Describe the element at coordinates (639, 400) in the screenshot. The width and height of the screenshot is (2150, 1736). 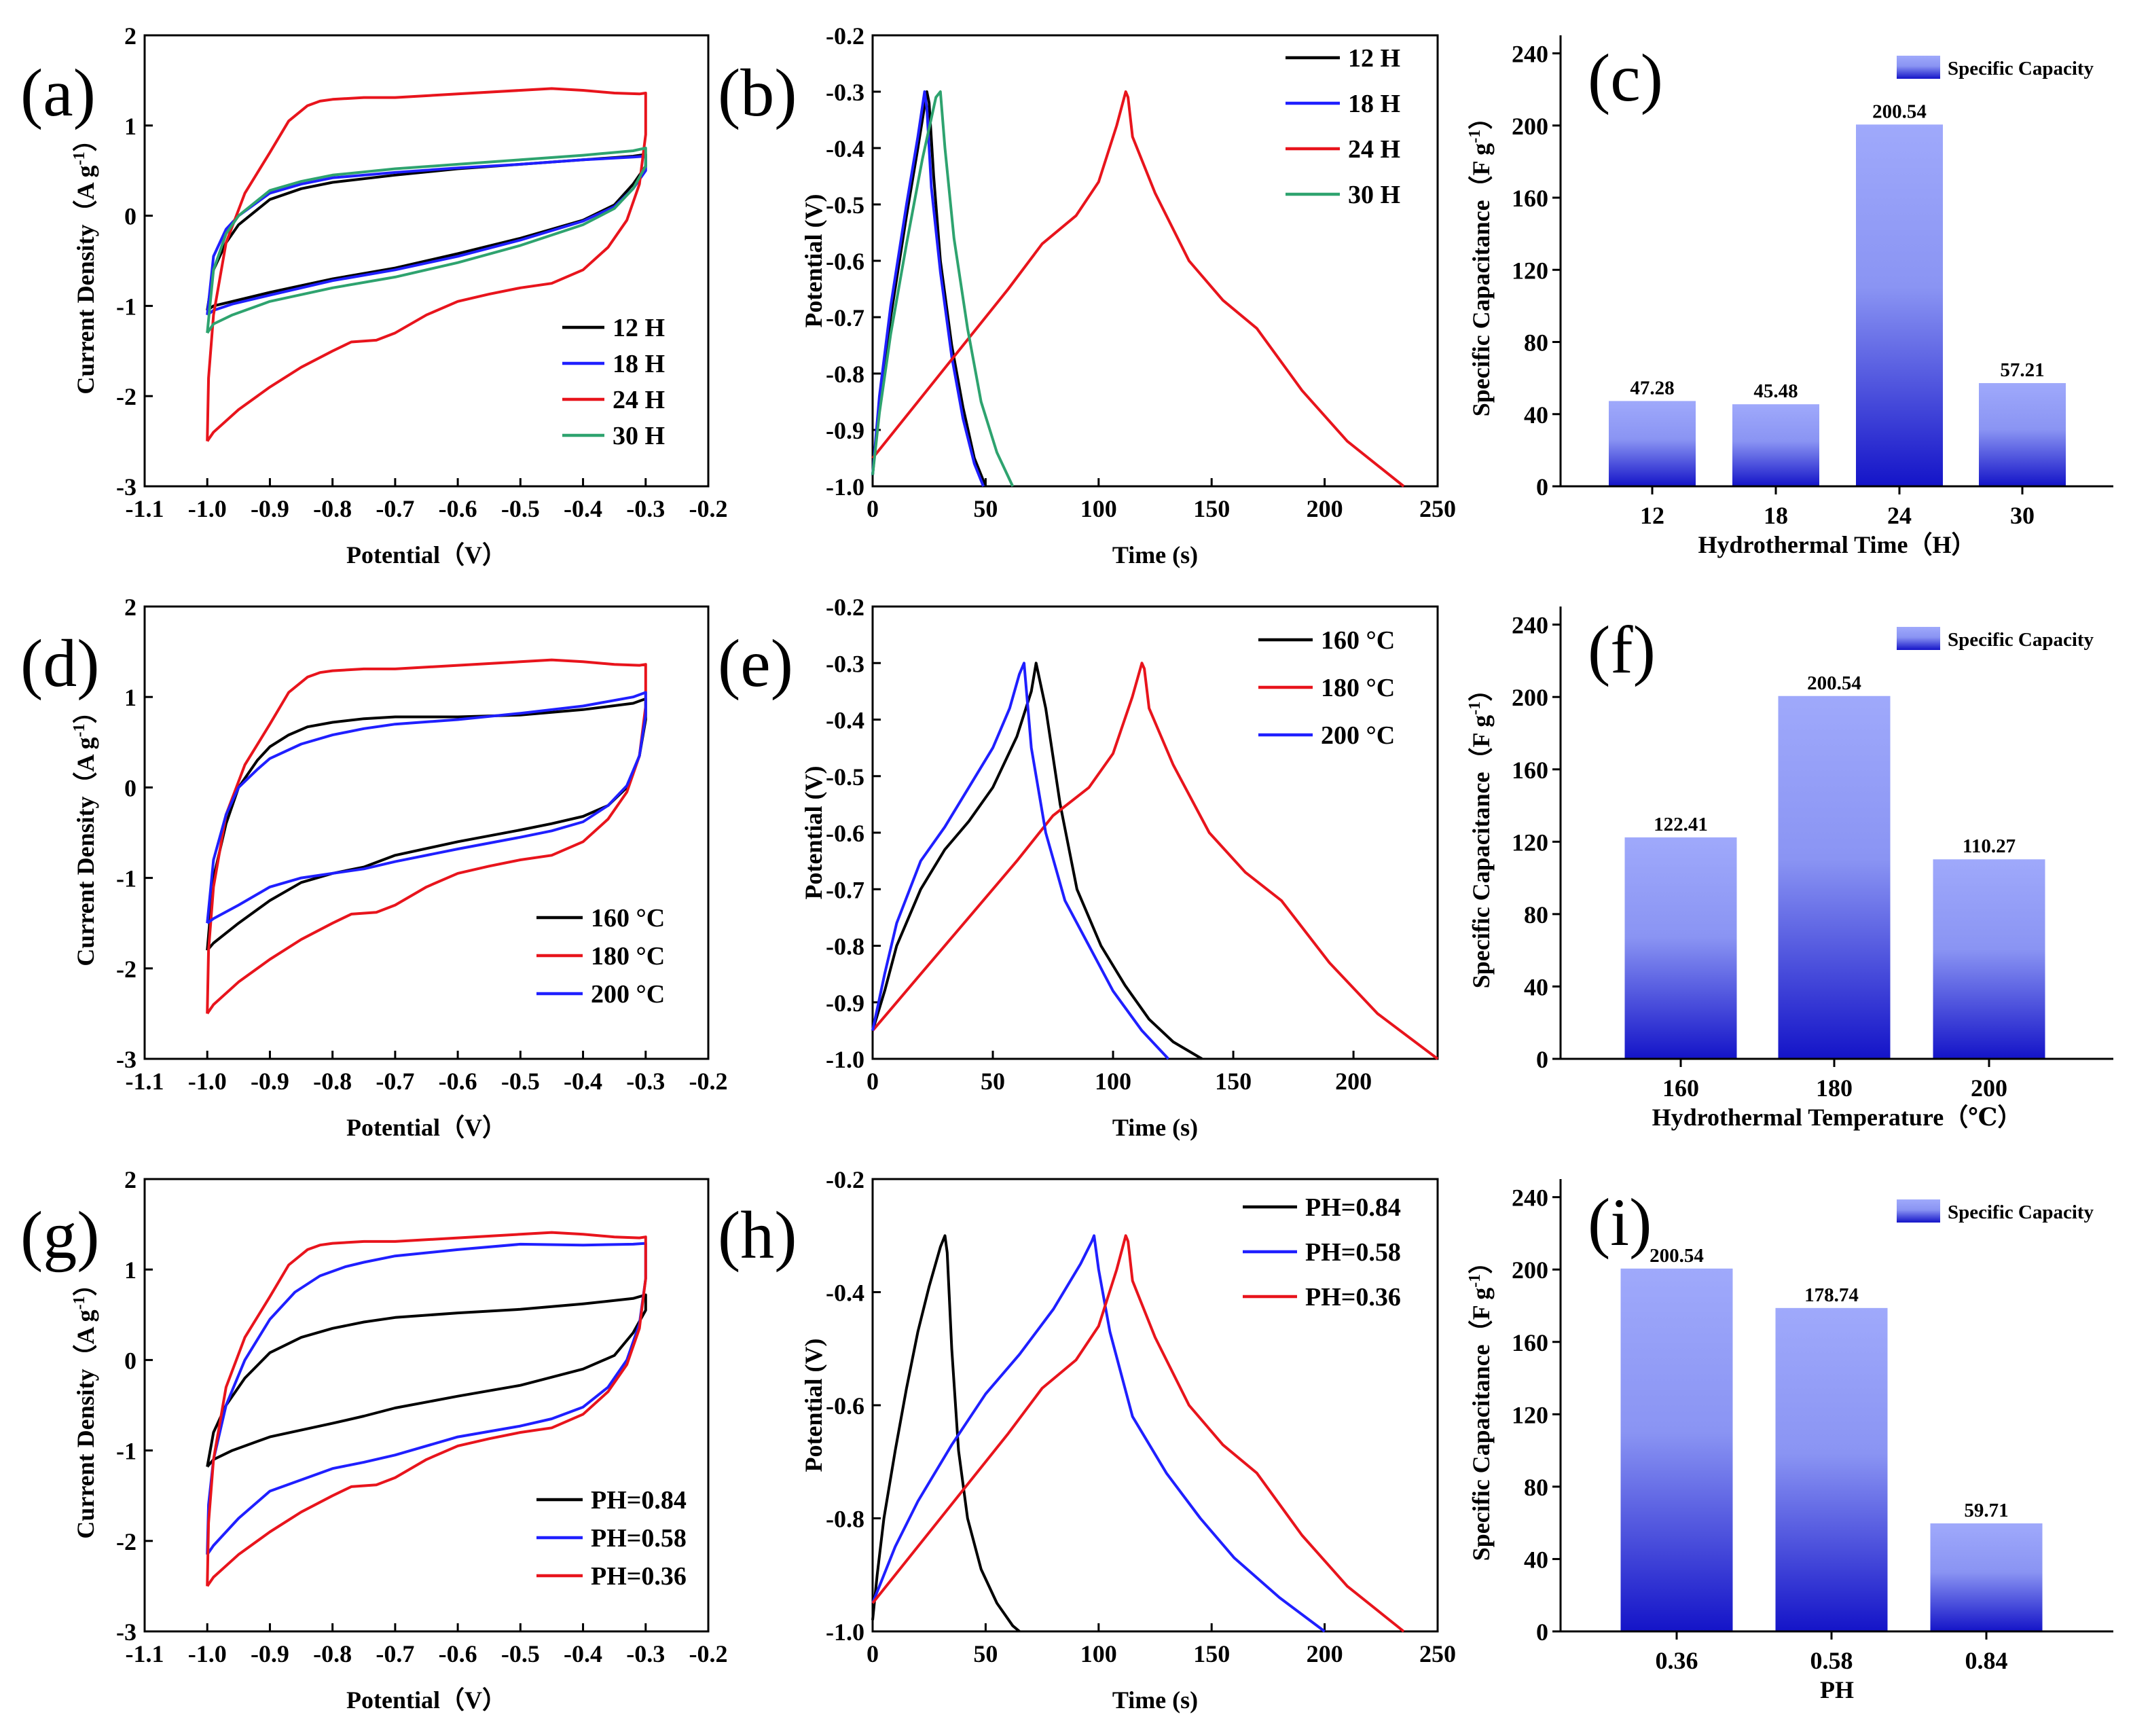
I see `legend-label: 24 H` at that location.